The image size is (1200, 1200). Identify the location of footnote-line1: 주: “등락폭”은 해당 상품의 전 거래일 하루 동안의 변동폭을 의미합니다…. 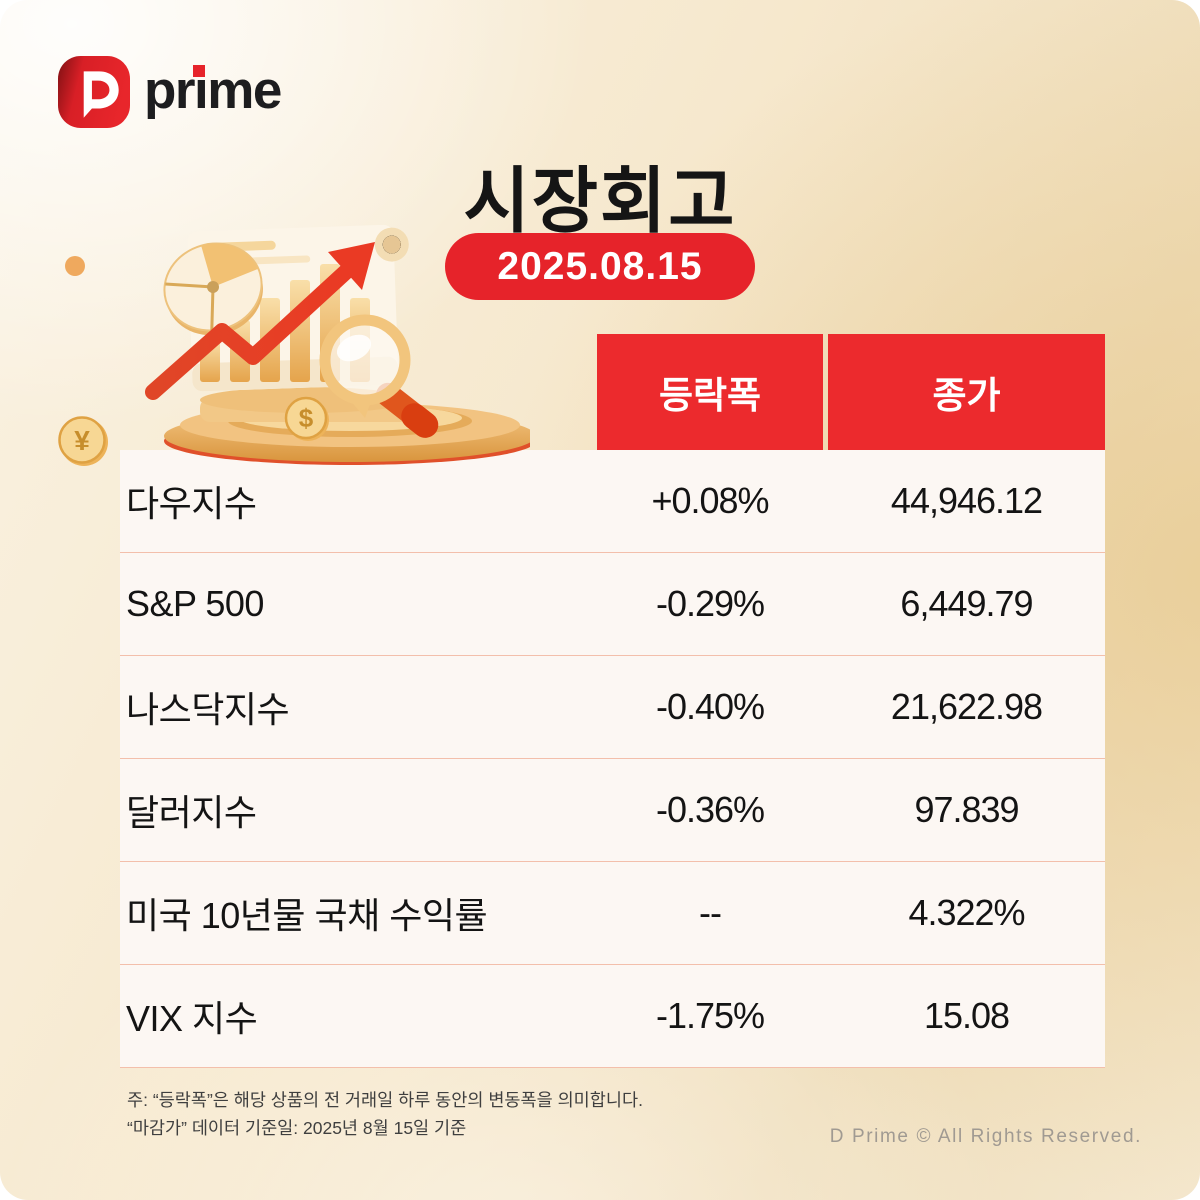
(385, 1100).